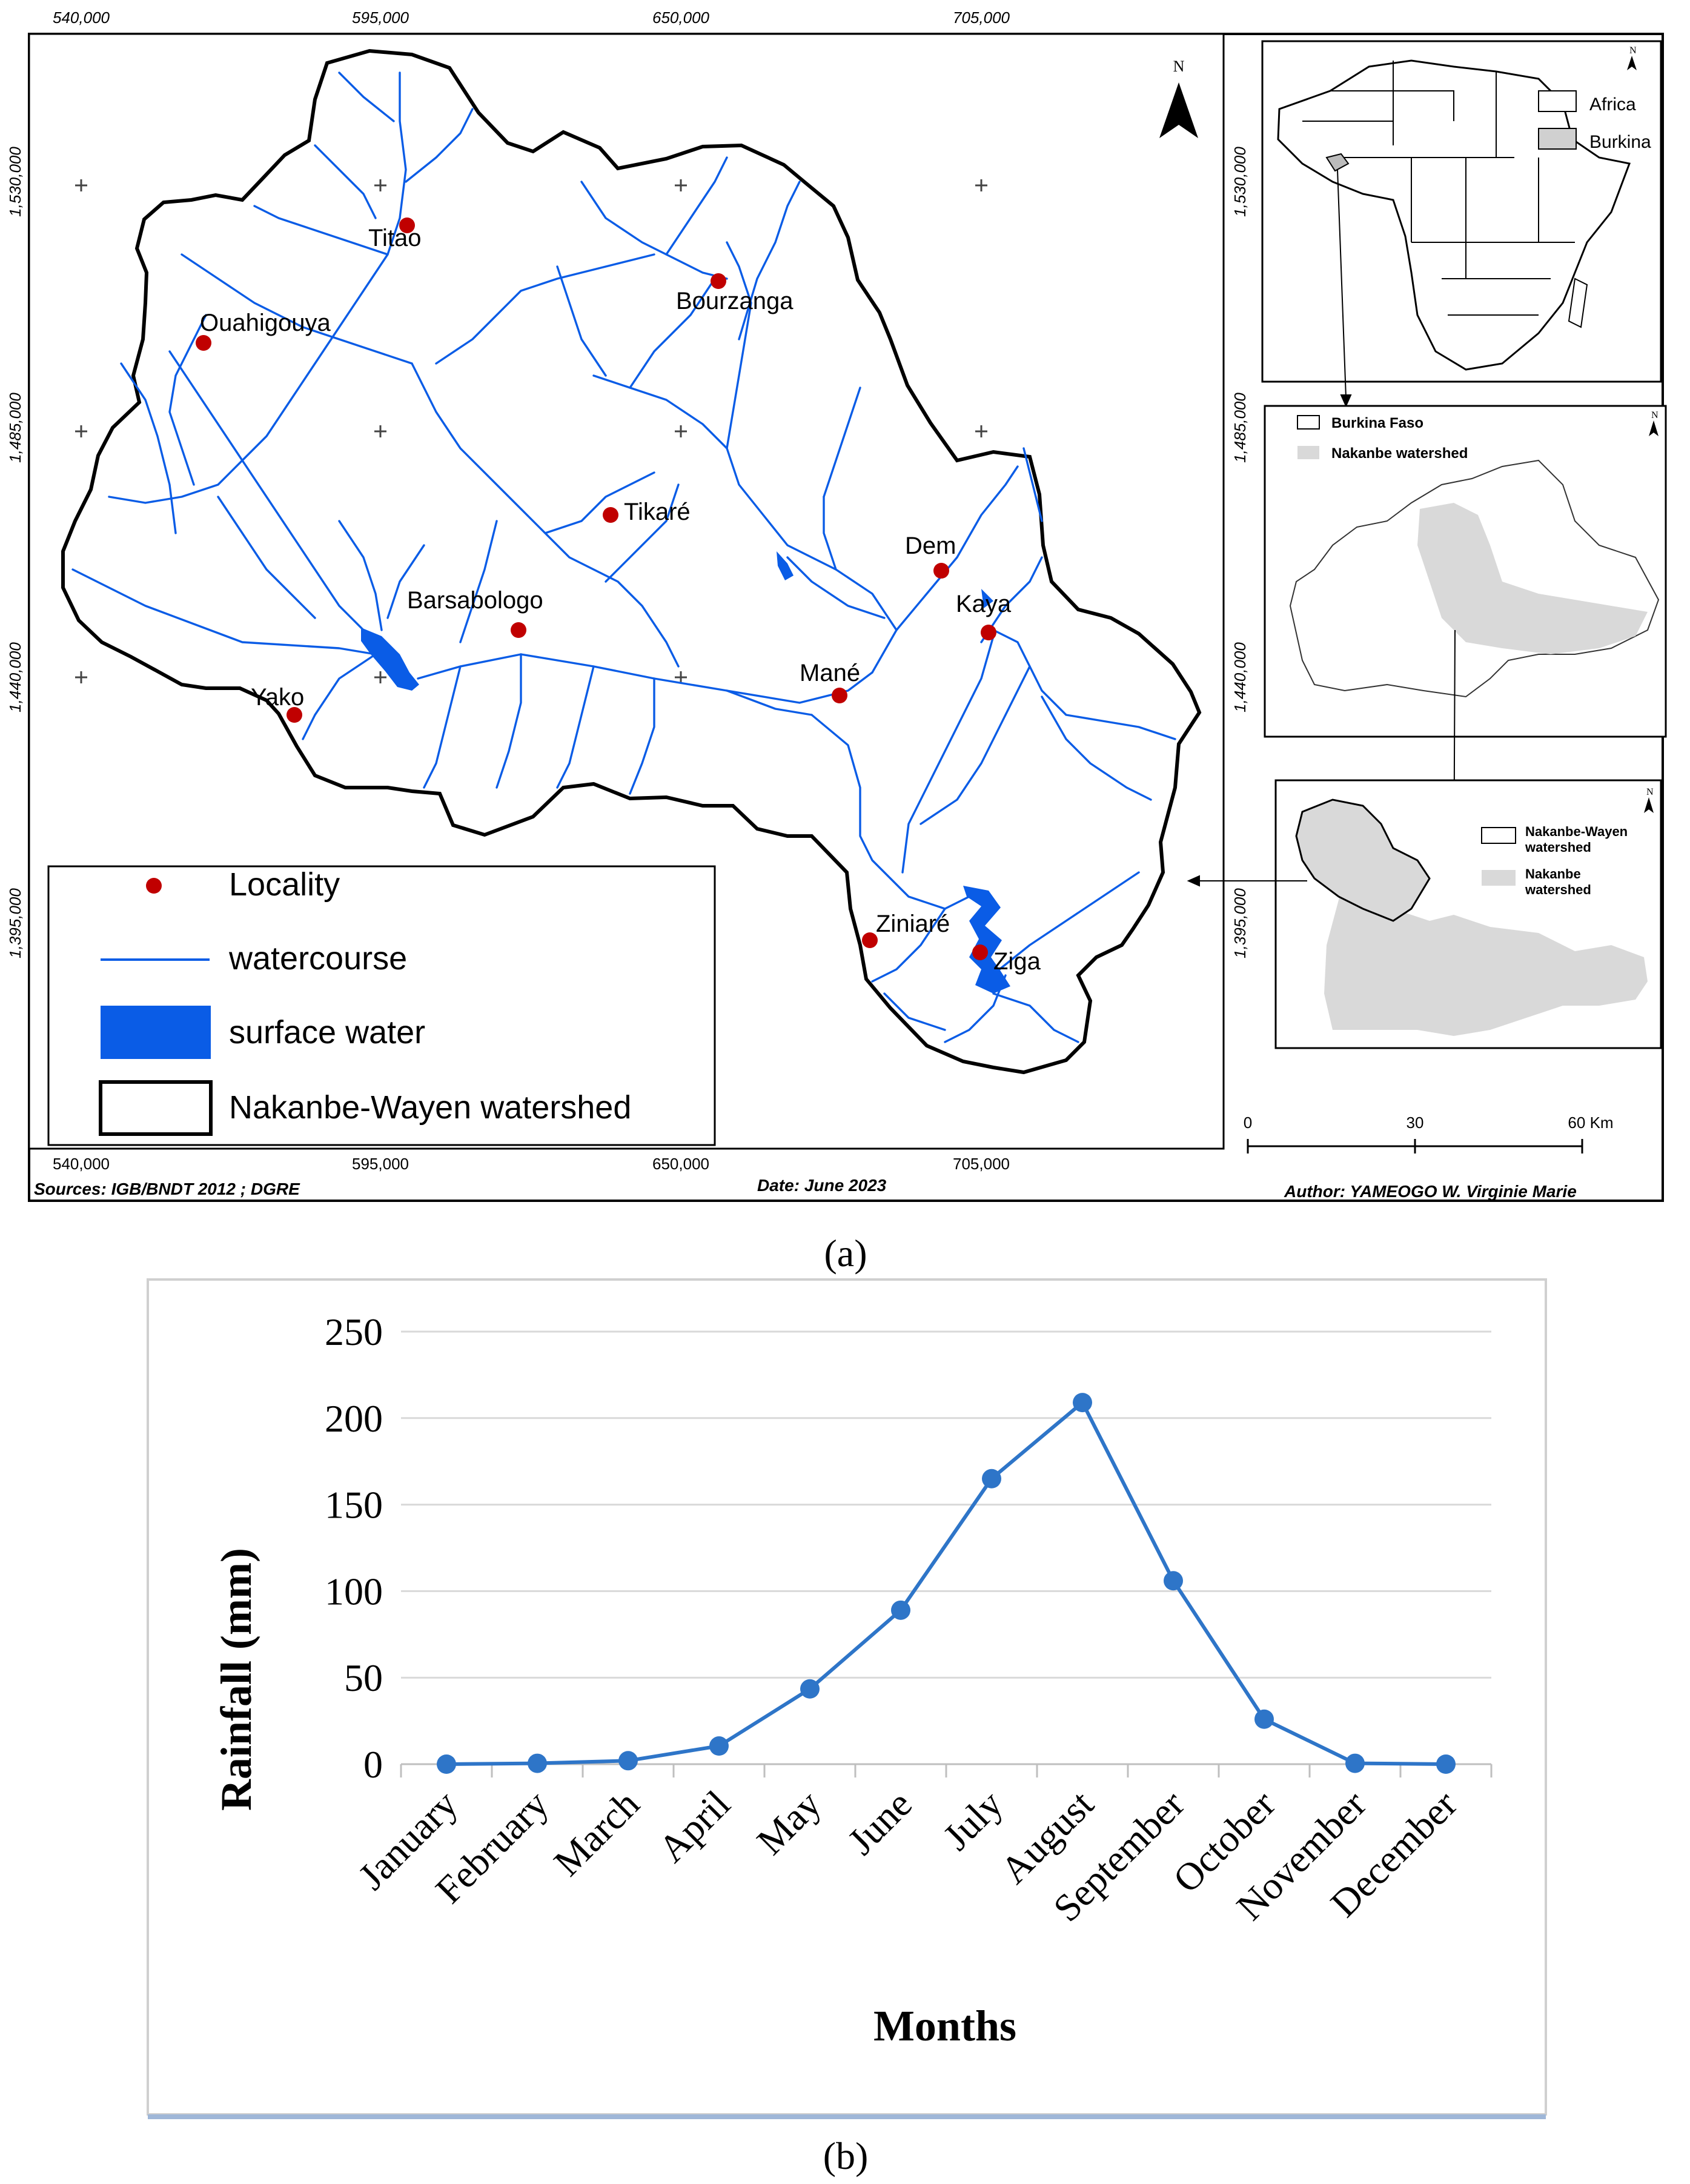 The image size is (1690, 2184). I want to click on bottom-coord: 540,000, so click(82, 1164).